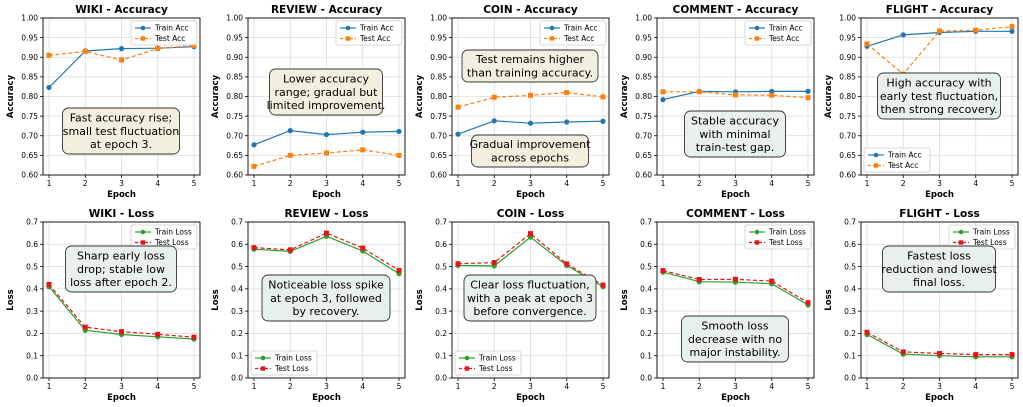 This screenshot has width=1023, height=407. I want to click on panel-title: WIKI - Loss, so click(122, 214).